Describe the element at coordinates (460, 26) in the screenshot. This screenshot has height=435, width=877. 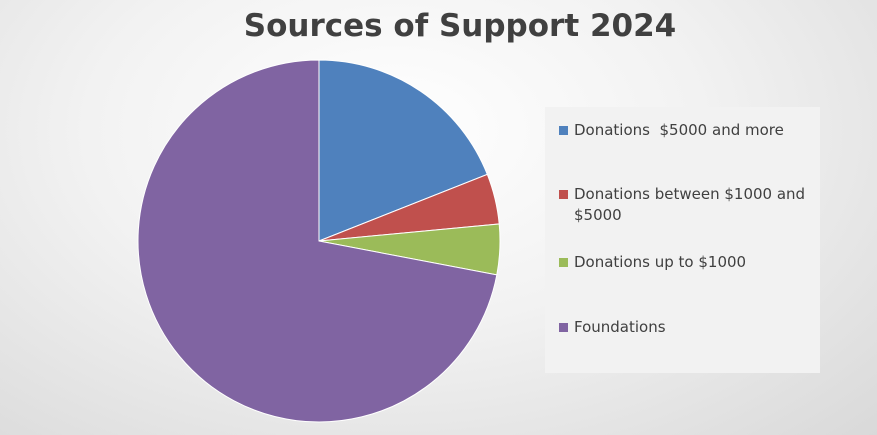
I see `chart-title: Sources of Support 2024` at that location.